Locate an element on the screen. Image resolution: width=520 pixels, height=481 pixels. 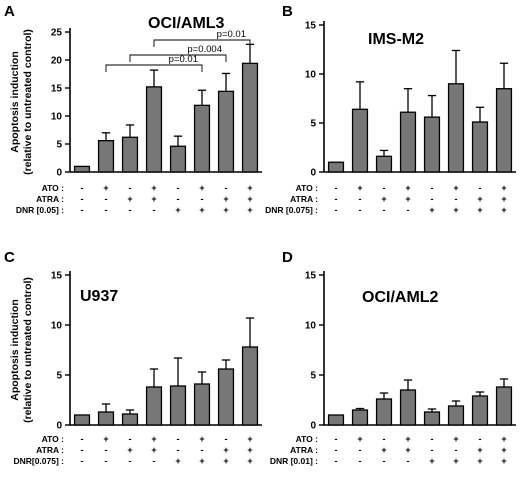
significance-bracket is located at coordinates (202, 43).